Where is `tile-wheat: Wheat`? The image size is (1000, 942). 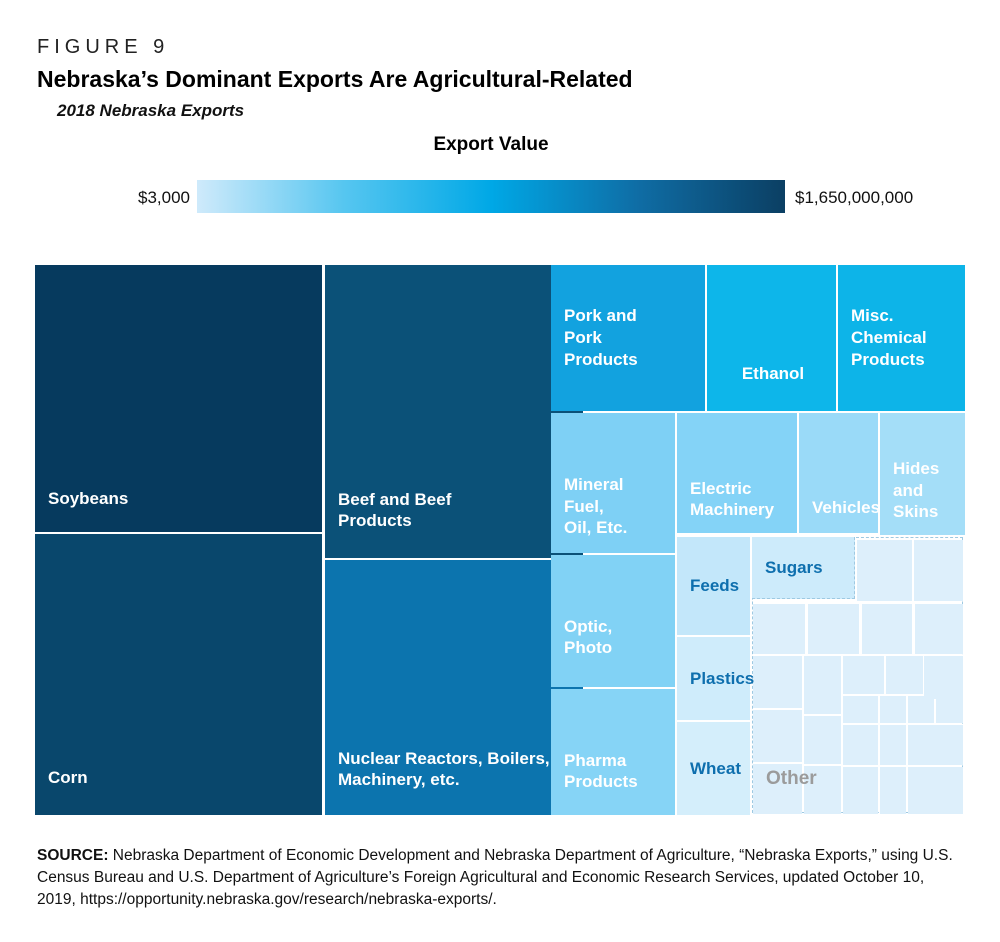
tile-wheat: Wheat is located at coordinates (713, 768).